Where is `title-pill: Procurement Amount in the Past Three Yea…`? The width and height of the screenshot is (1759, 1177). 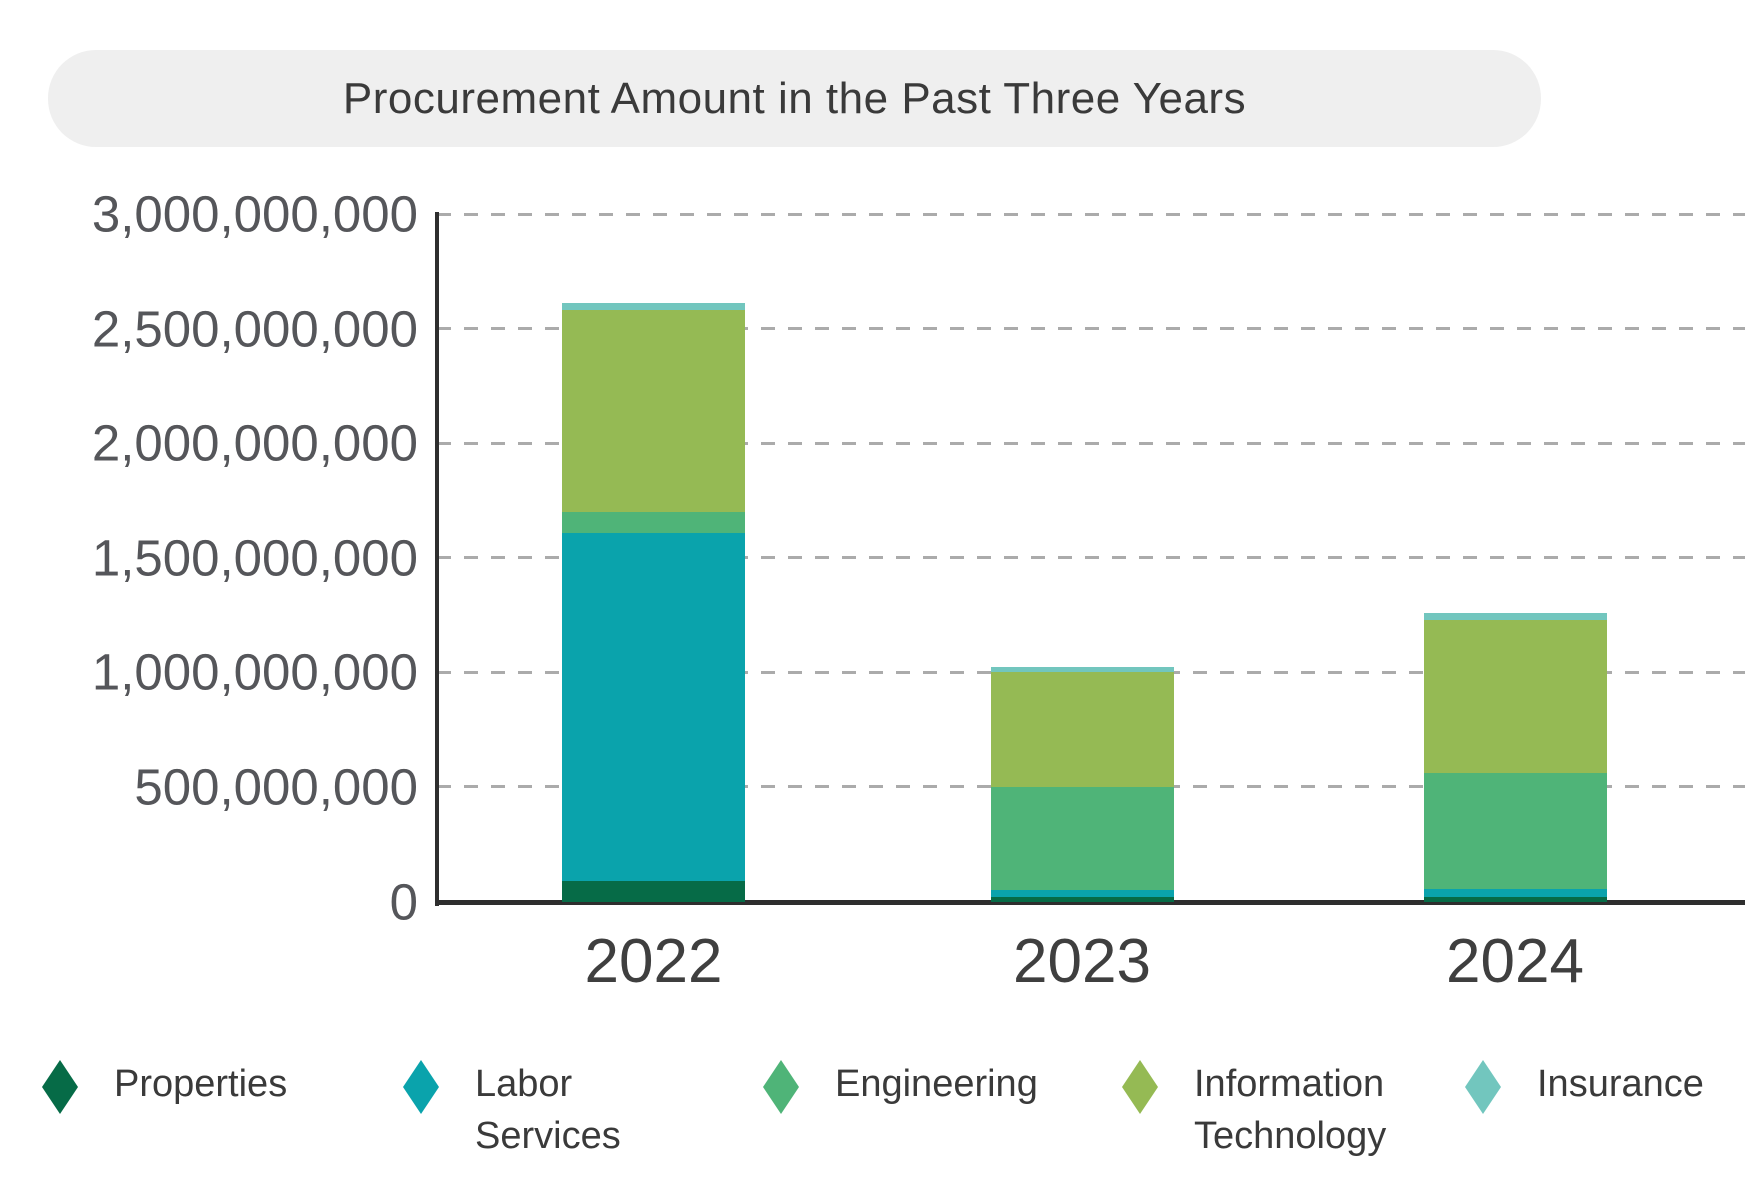 title-pill: Procurement Amount in the Past Three Yea… is located at coordinates (794, 98).